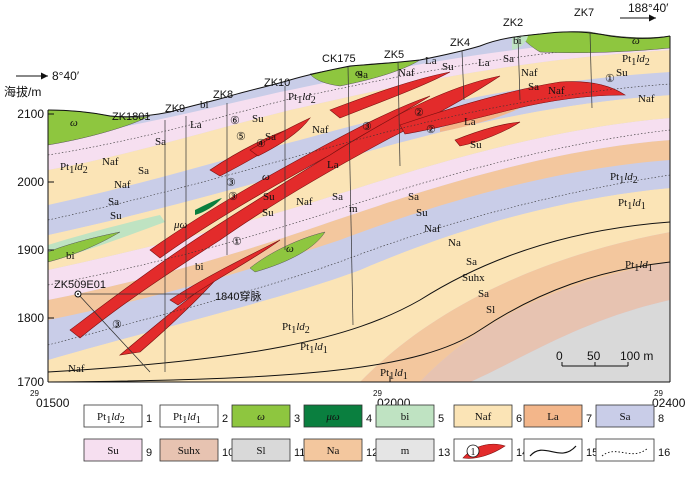 The image size is (700, 480). What do you see at coordinates (559, 356) in the screenshot?
I see `scale-zero: 0` at bounding box center [559, 356].